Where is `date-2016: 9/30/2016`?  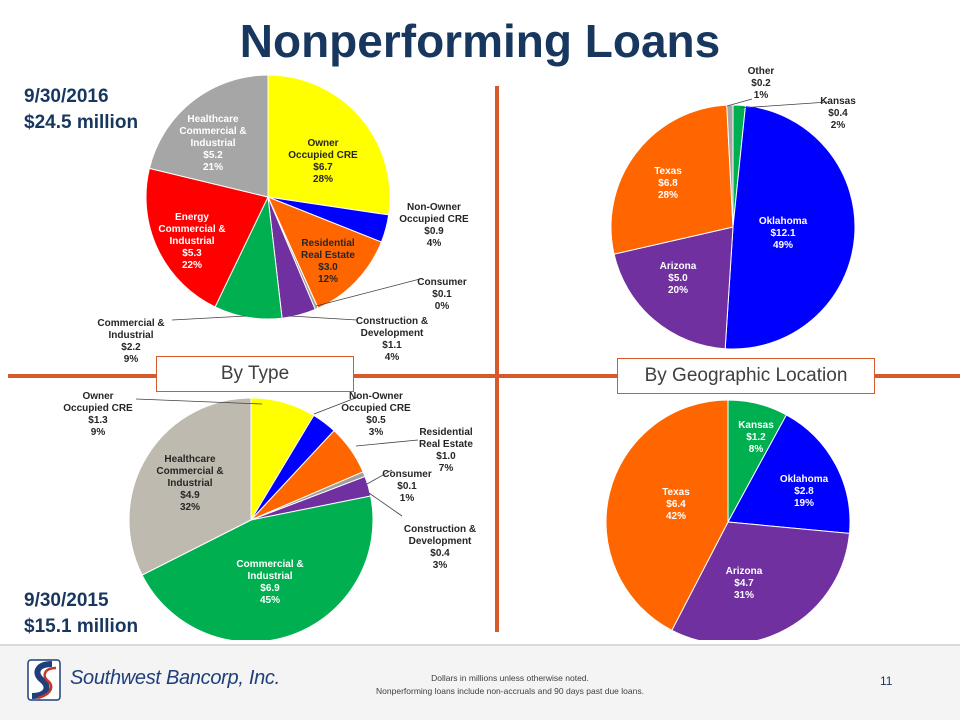 date-2016: 9/30/2016 is located at coordinates (66, 96).